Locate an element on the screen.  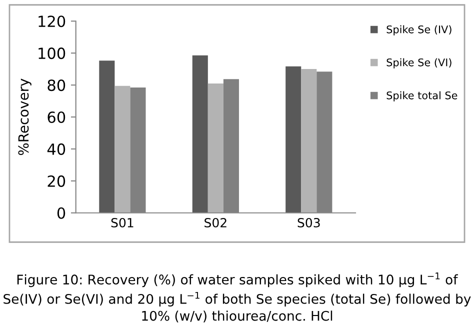
legend-label: Spike Se (VI) is located at coordinates (419, 63).